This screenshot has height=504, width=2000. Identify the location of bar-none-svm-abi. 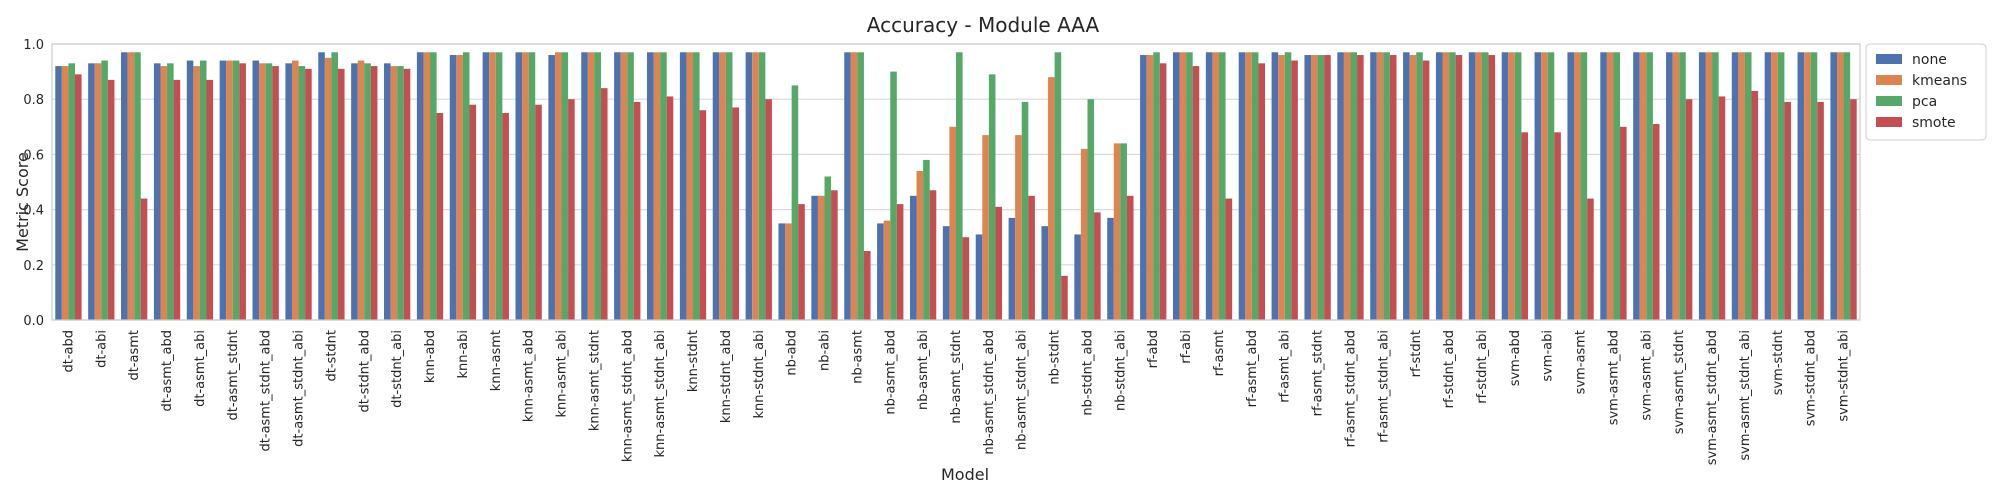
(1538, 186).